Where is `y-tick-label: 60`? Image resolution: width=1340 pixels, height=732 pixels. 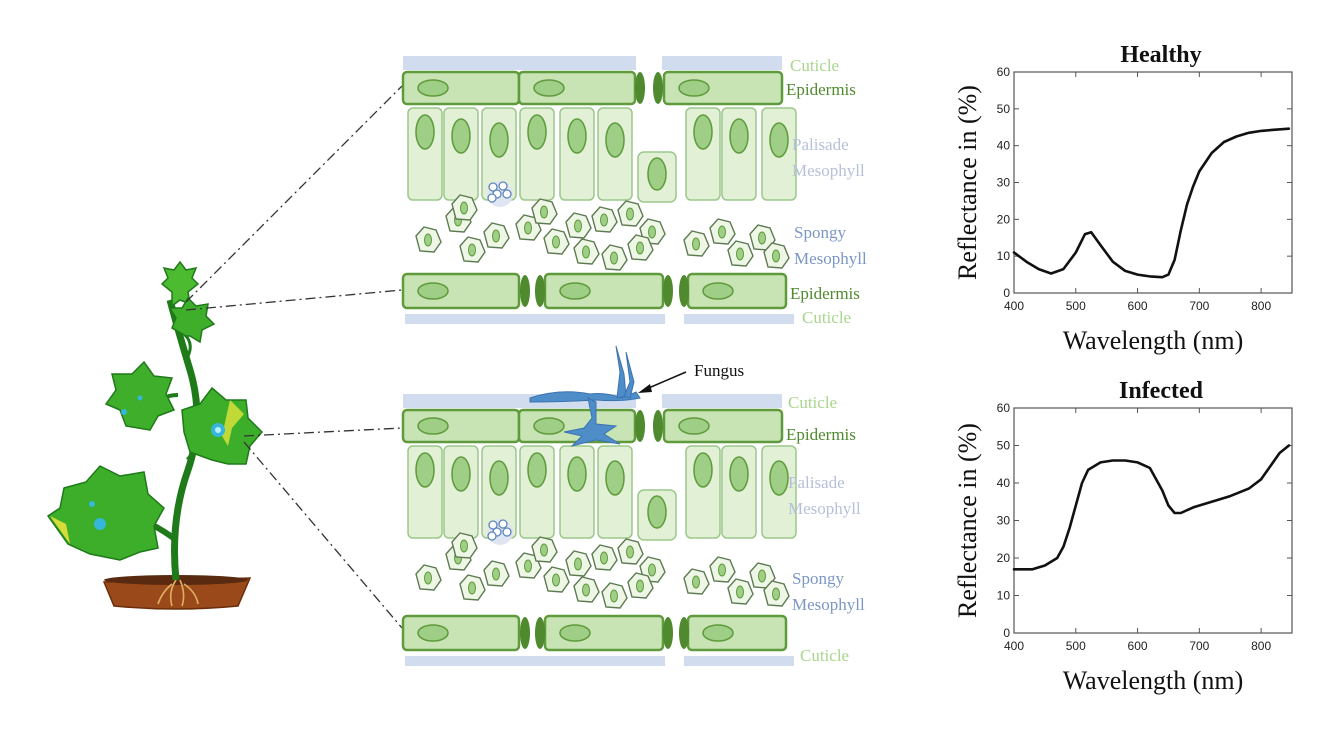
y-tick-label: 60 is located at coordinates (1004, 72).